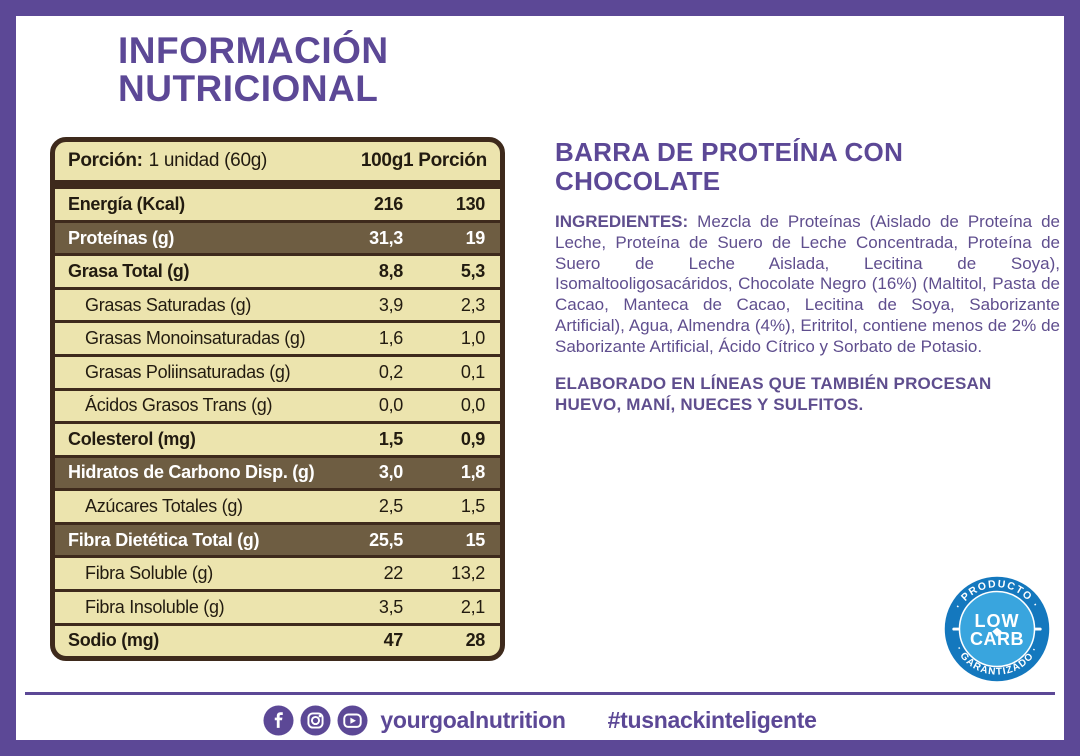 This screenshot has width=1080, height=756. Describe the element at coordinates (390, 304) in the screenshot. I see `row-value-100g: 3,9` at that location.